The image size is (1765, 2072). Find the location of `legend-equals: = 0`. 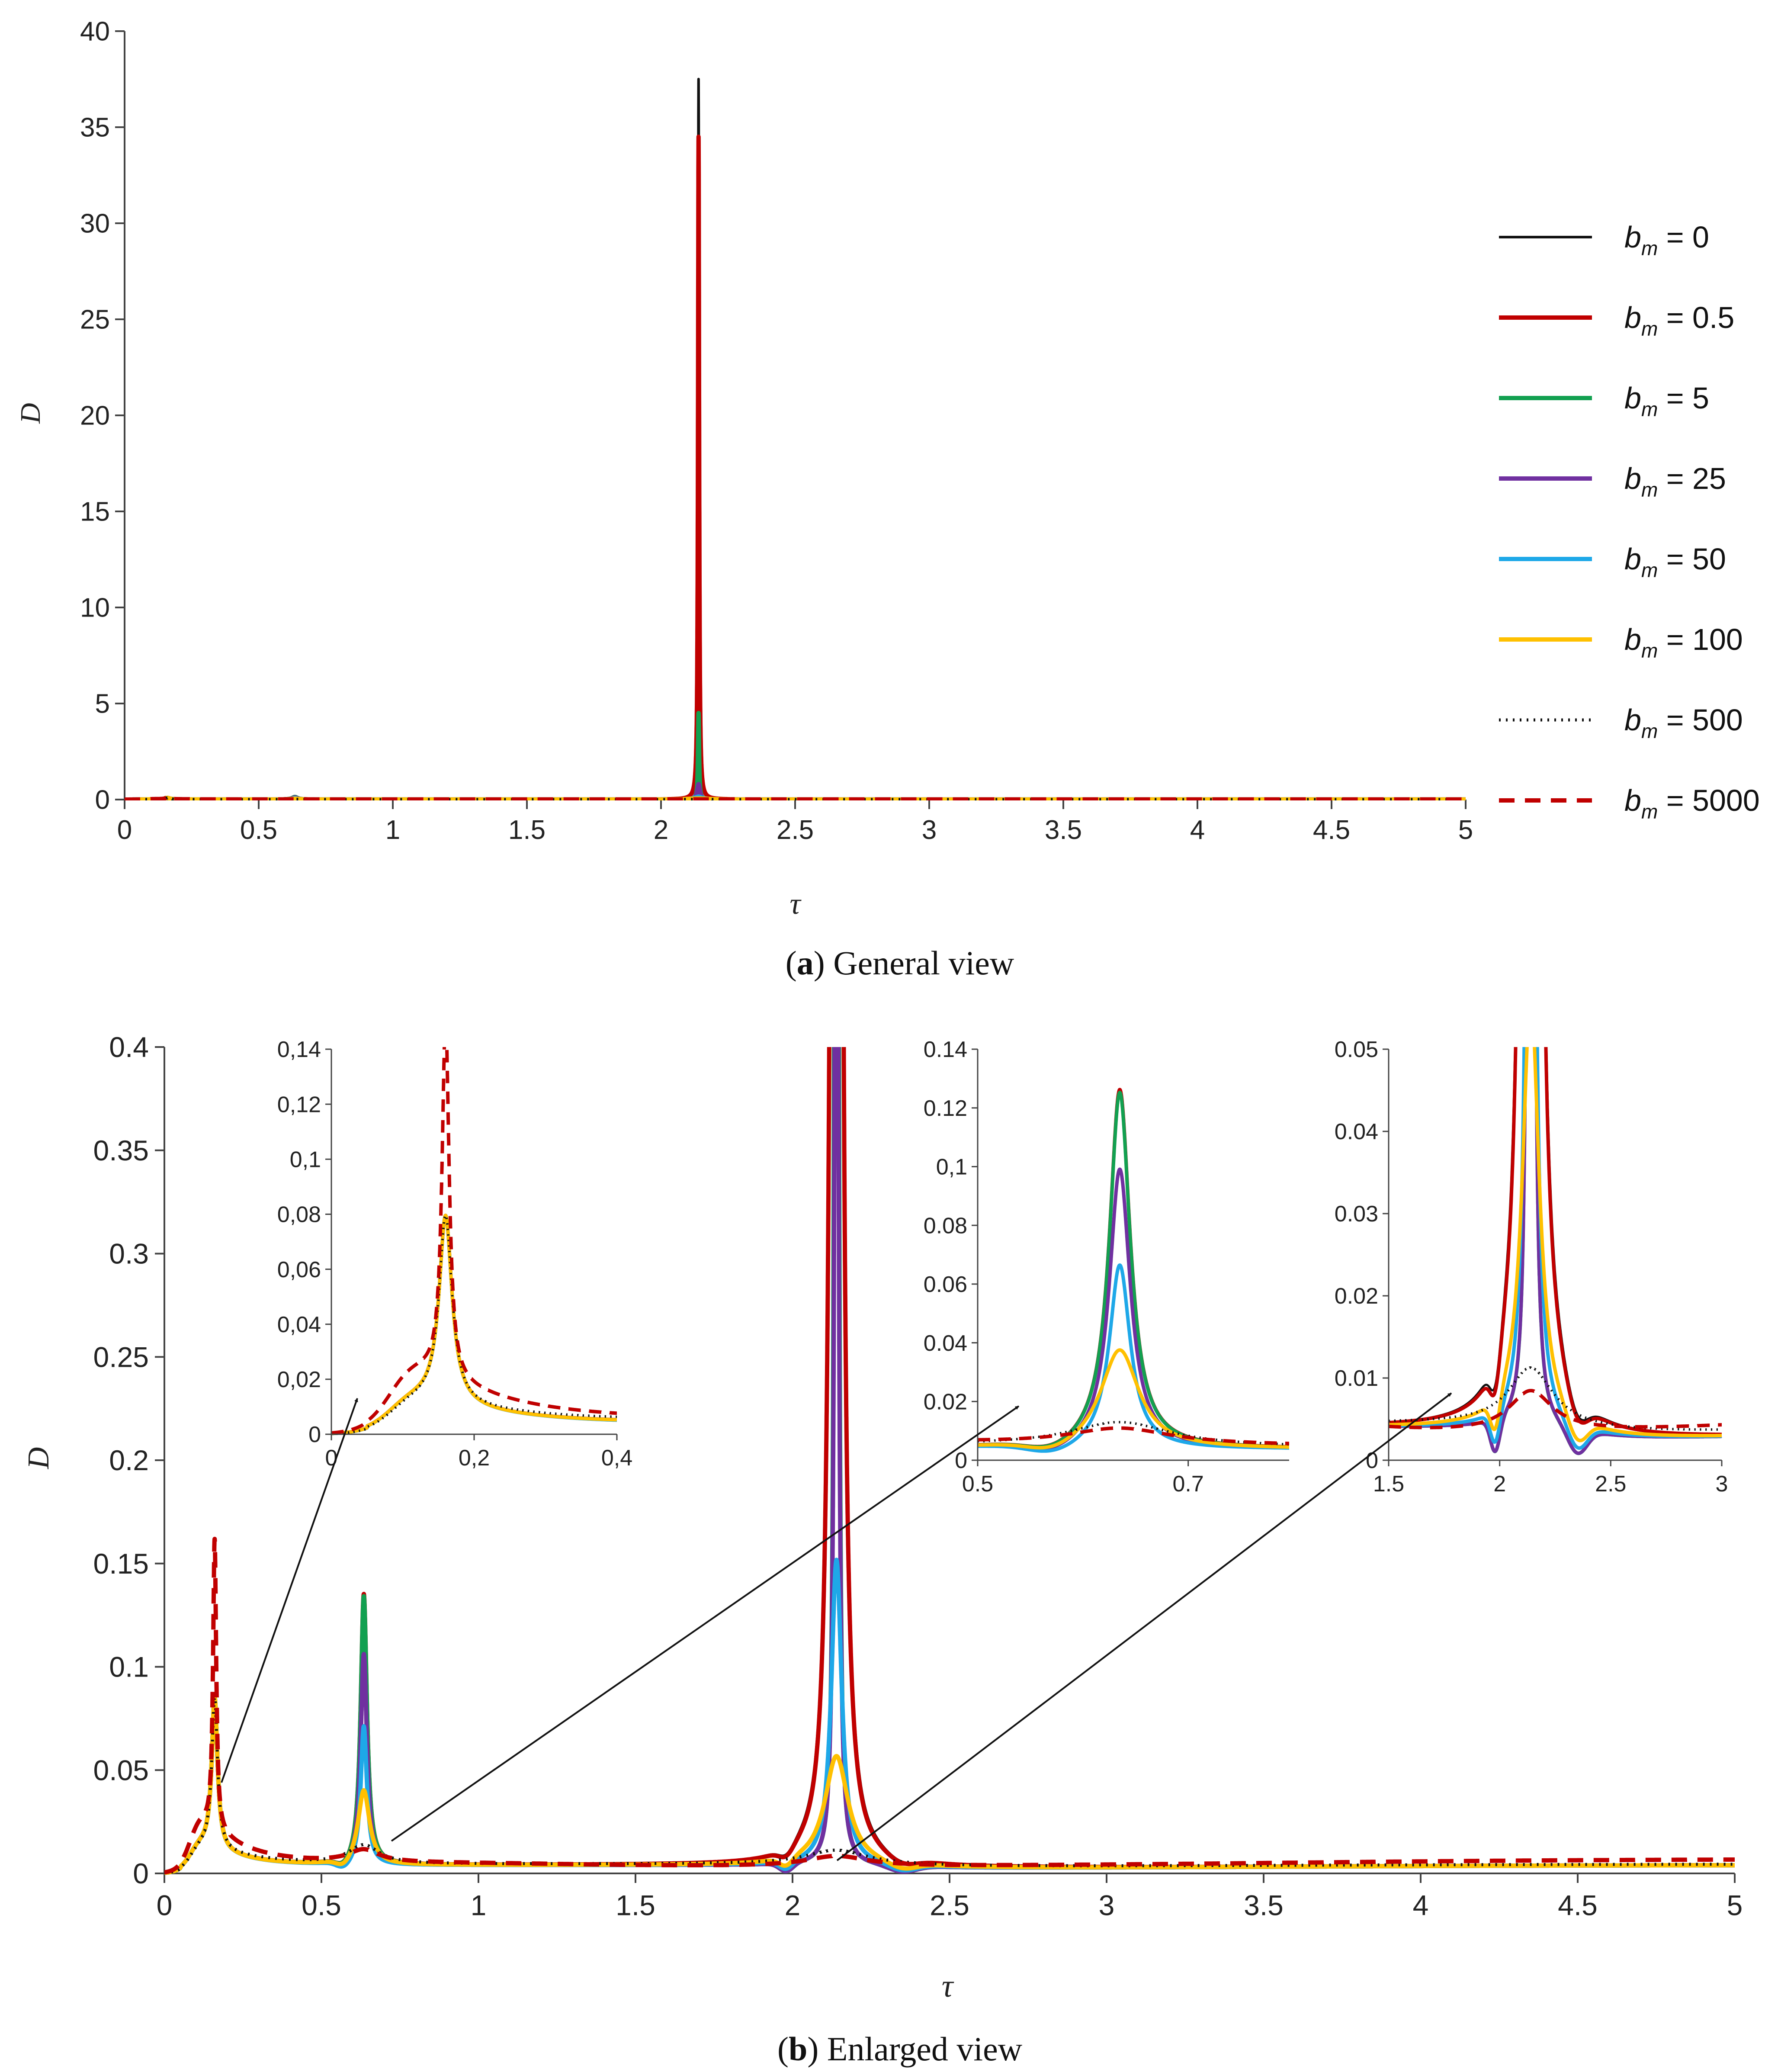

legend-equals: = 0 is located at coordinates (1683, 237).